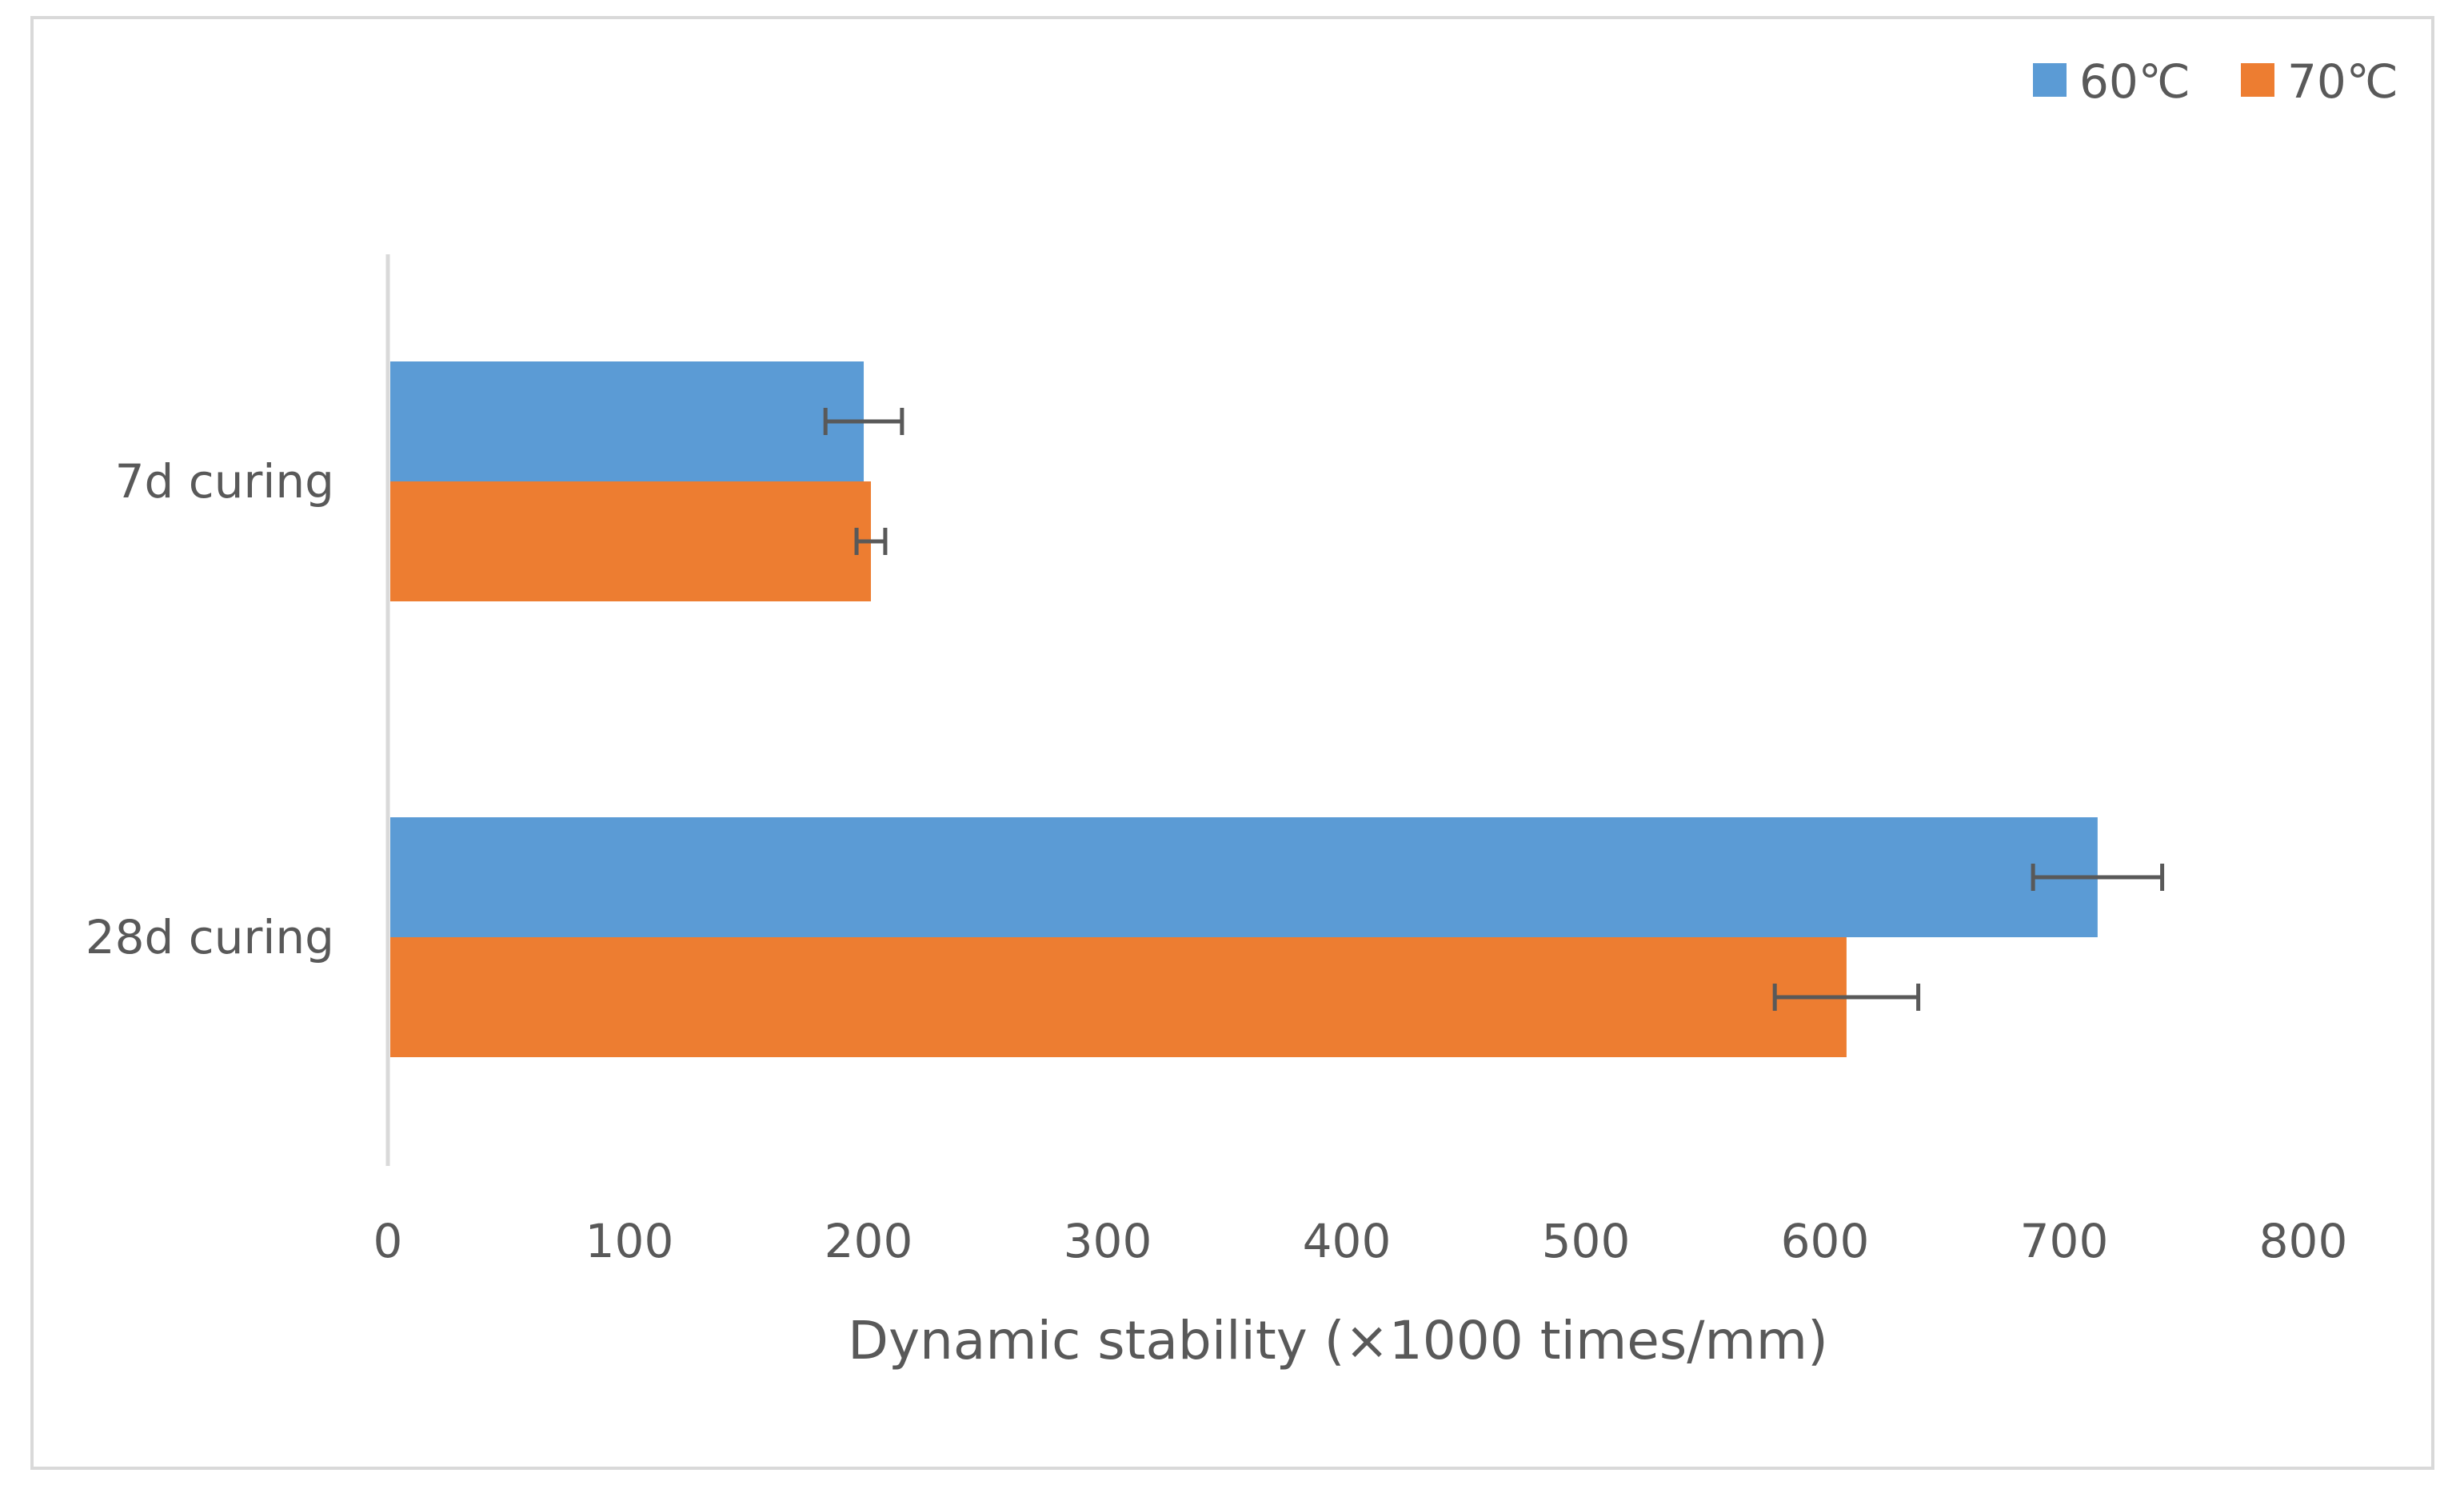 This screenshot has width=2464, height=1497. What do you see at coordinates (224, 481) in the screenshot?
I see `category-label-7d: 7d curing` at bounding box center [224, 481].